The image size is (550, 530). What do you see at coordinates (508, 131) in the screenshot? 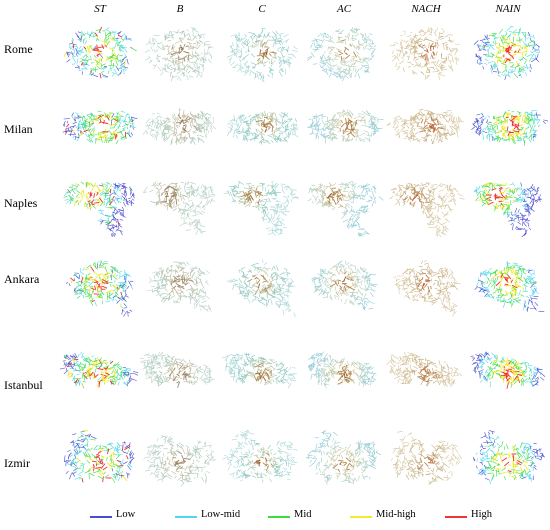
I see `map-milan-nain` at bounding box center [508, 131].